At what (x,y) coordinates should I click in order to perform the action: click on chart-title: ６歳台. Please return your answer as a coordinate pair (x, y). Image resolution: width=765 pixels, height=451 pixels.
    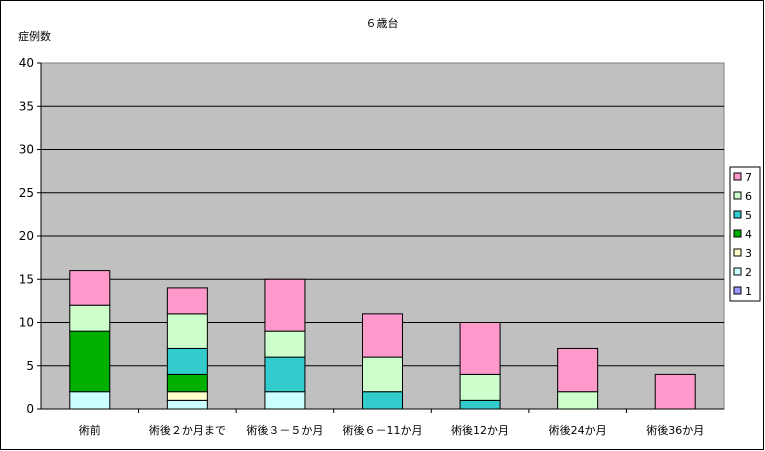
    Looking at the image, I should click on (382, 23).